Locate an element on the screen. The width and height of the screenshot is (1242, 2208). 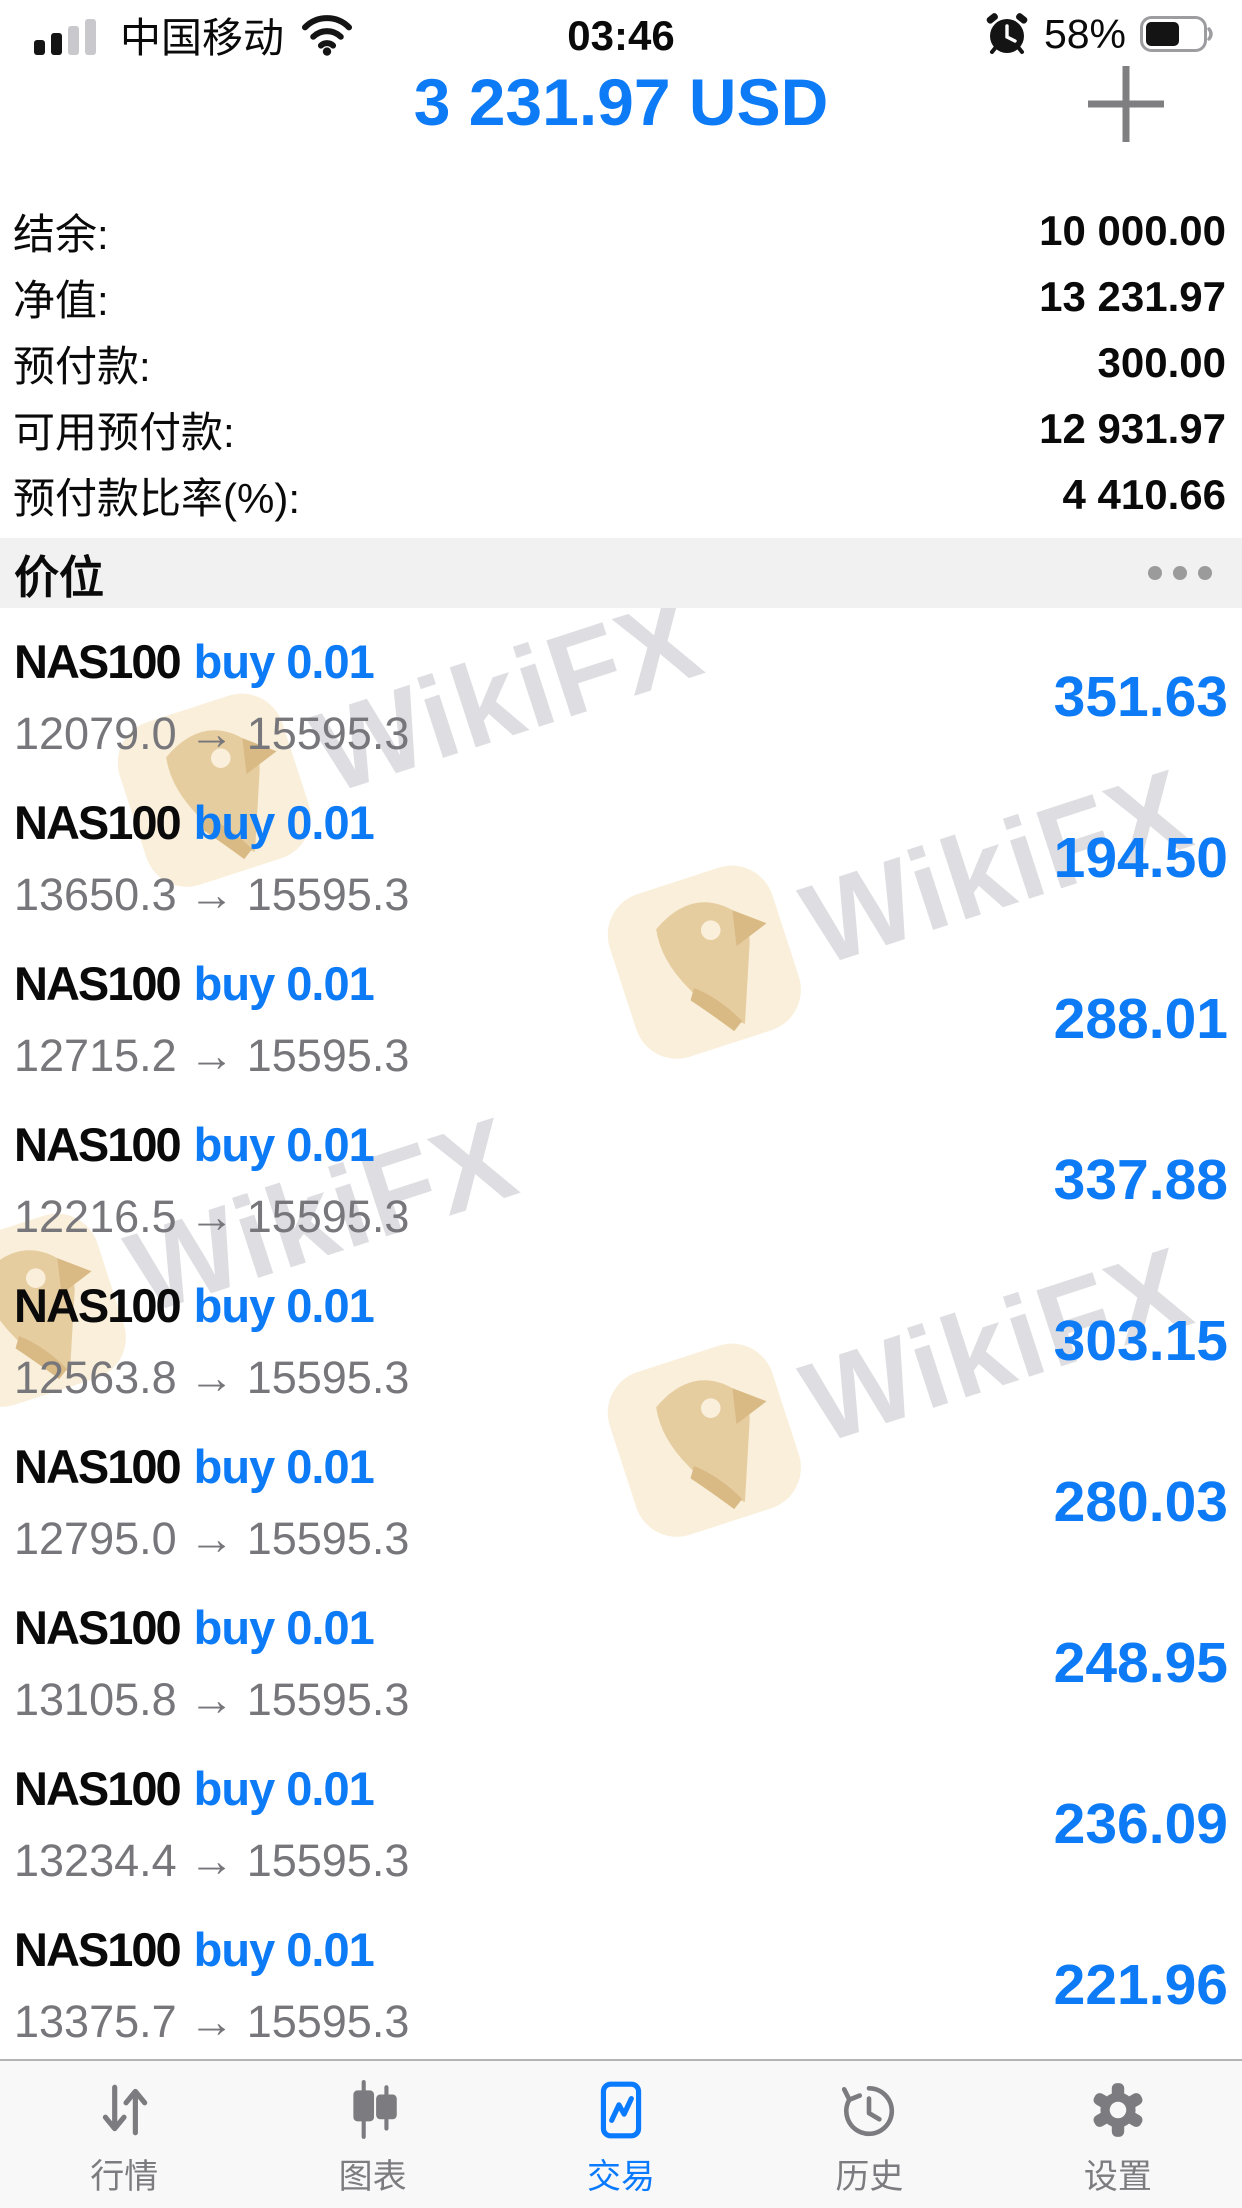
wifi-icon is located at coordinates (327, 35).